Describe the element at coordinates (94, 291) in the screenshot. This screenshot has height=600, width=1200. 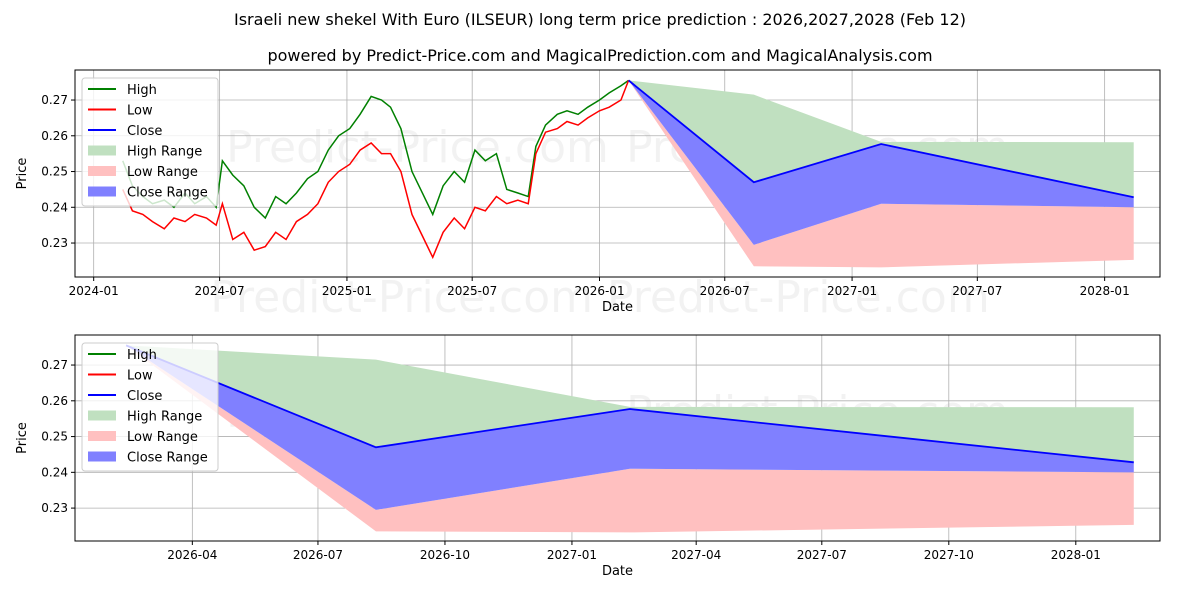
I see `x-tick-label: 2024-01` at that location.